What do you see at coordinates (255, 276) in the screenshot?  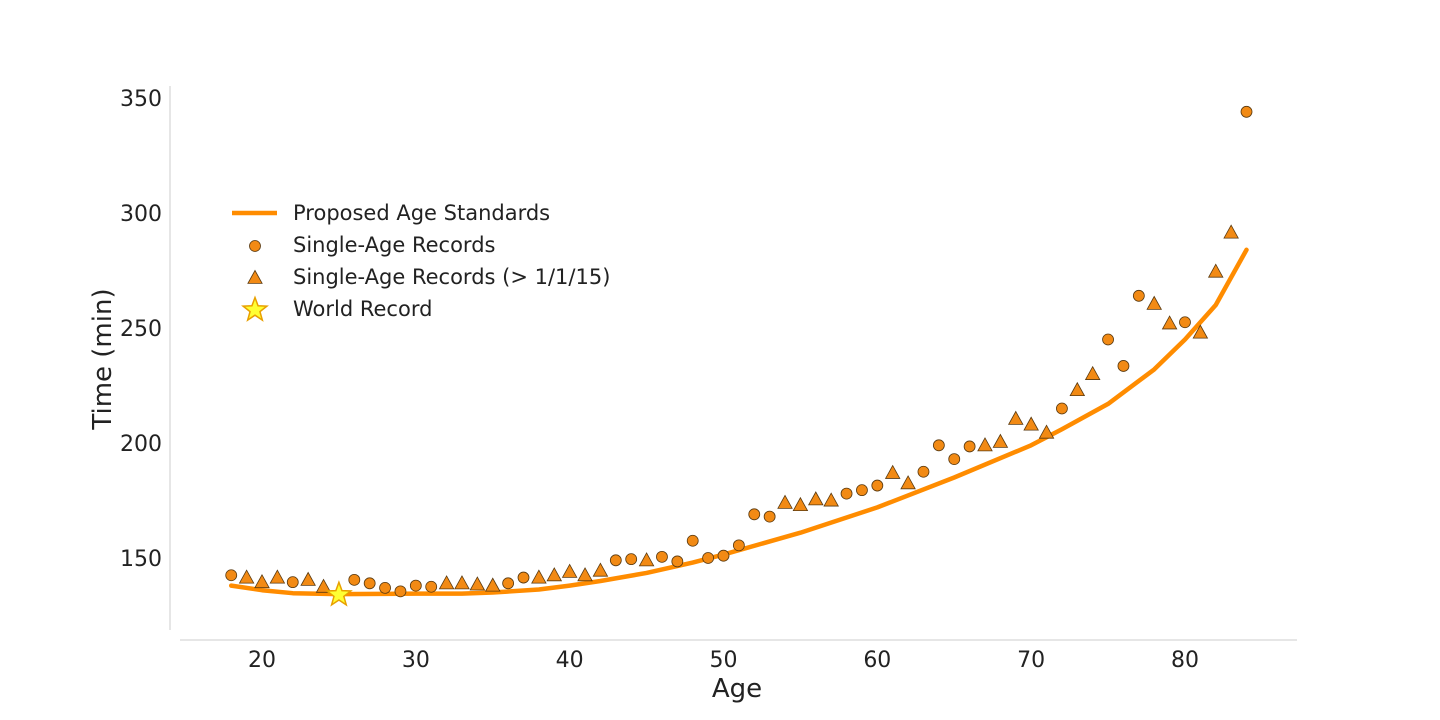 I see `legend-triangle-swatch` at bounding box center [255, 276].